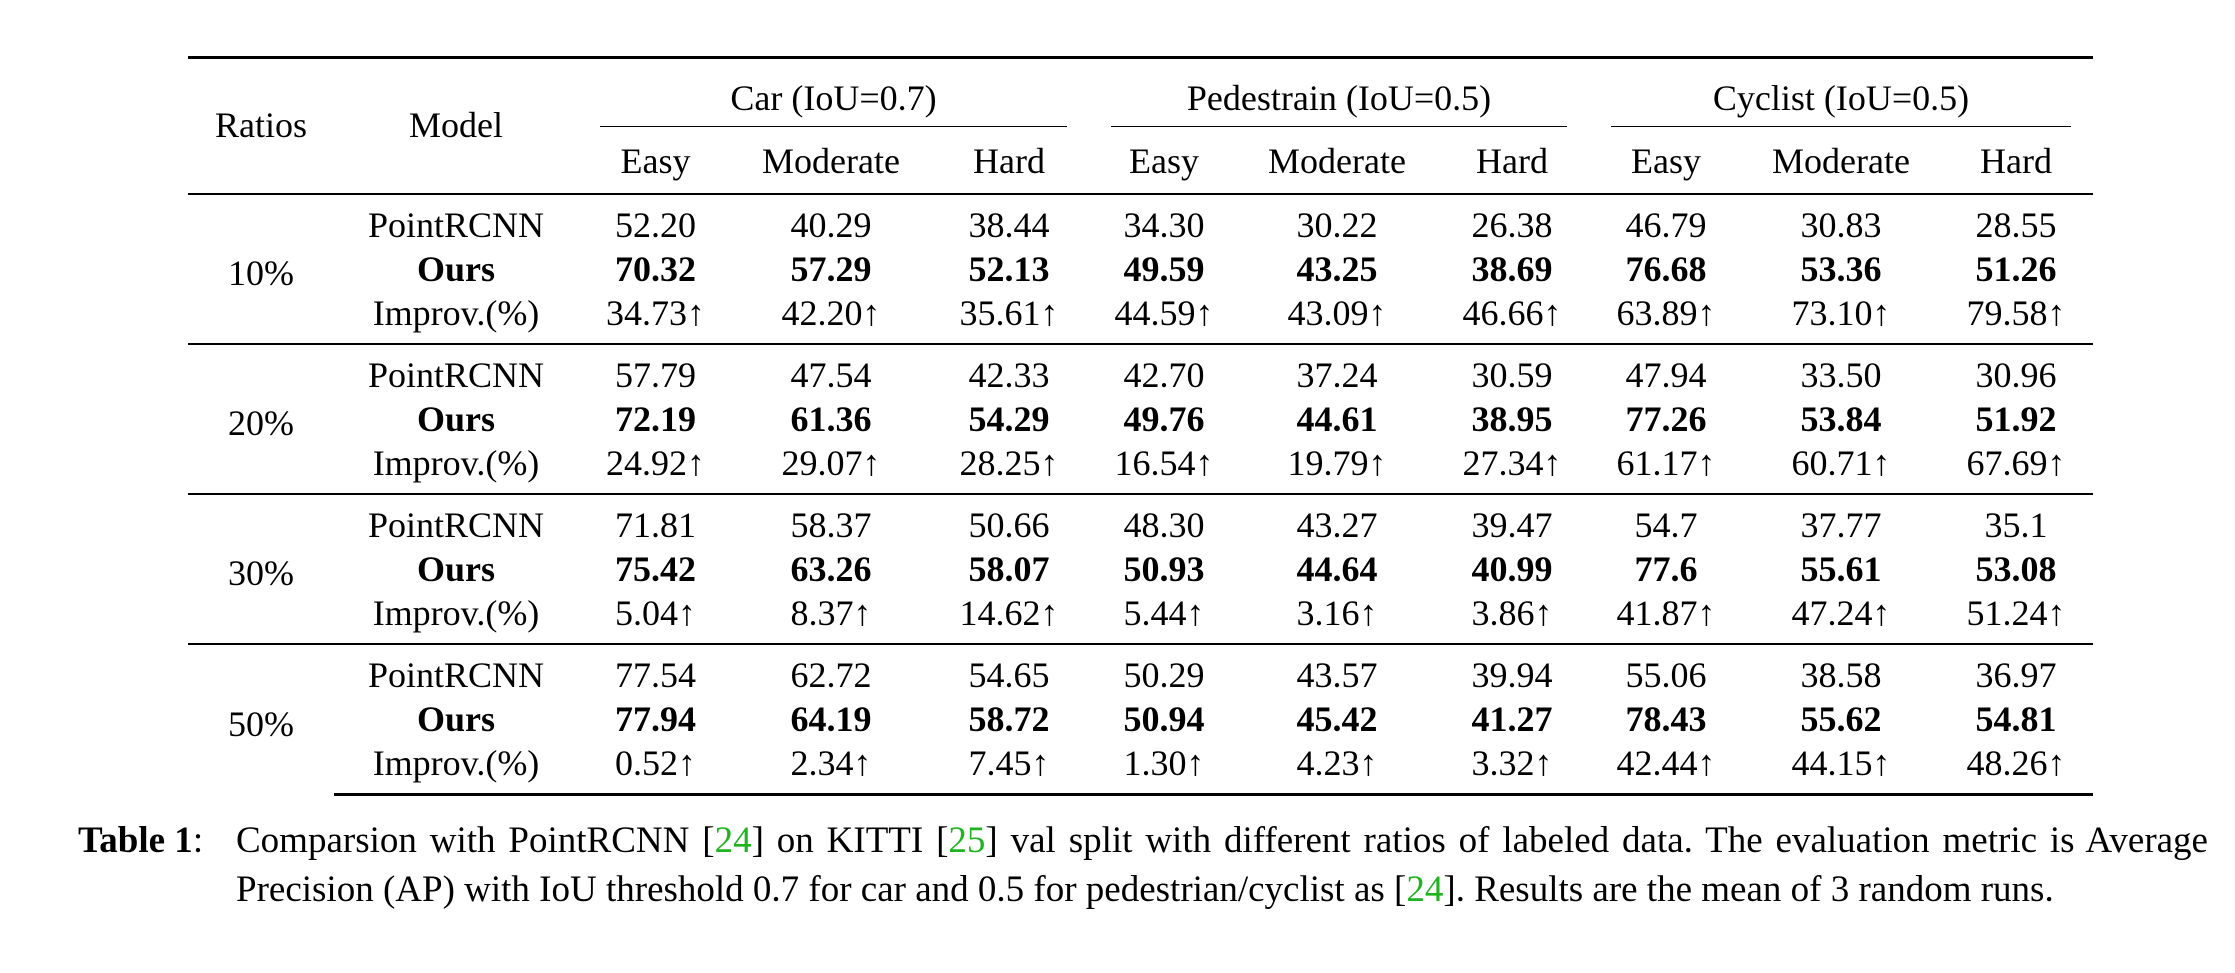  I want to click on value-cell: 73.10↑, so click(1841, 313).